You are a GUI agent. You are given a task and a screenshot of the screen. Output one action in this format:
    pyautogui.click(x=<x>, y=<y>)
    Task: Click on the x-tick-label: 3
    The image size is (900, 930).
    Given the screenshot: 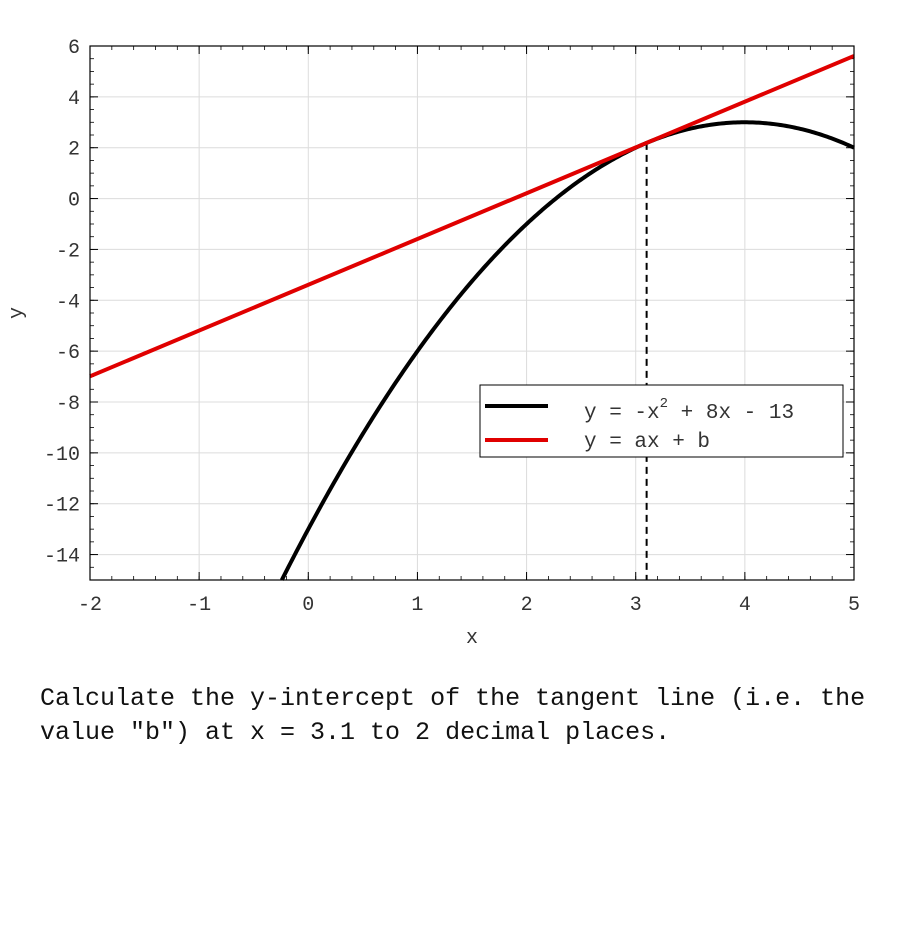 What is the action you would take?
    pyautogui.click(x=636, y=605)
    